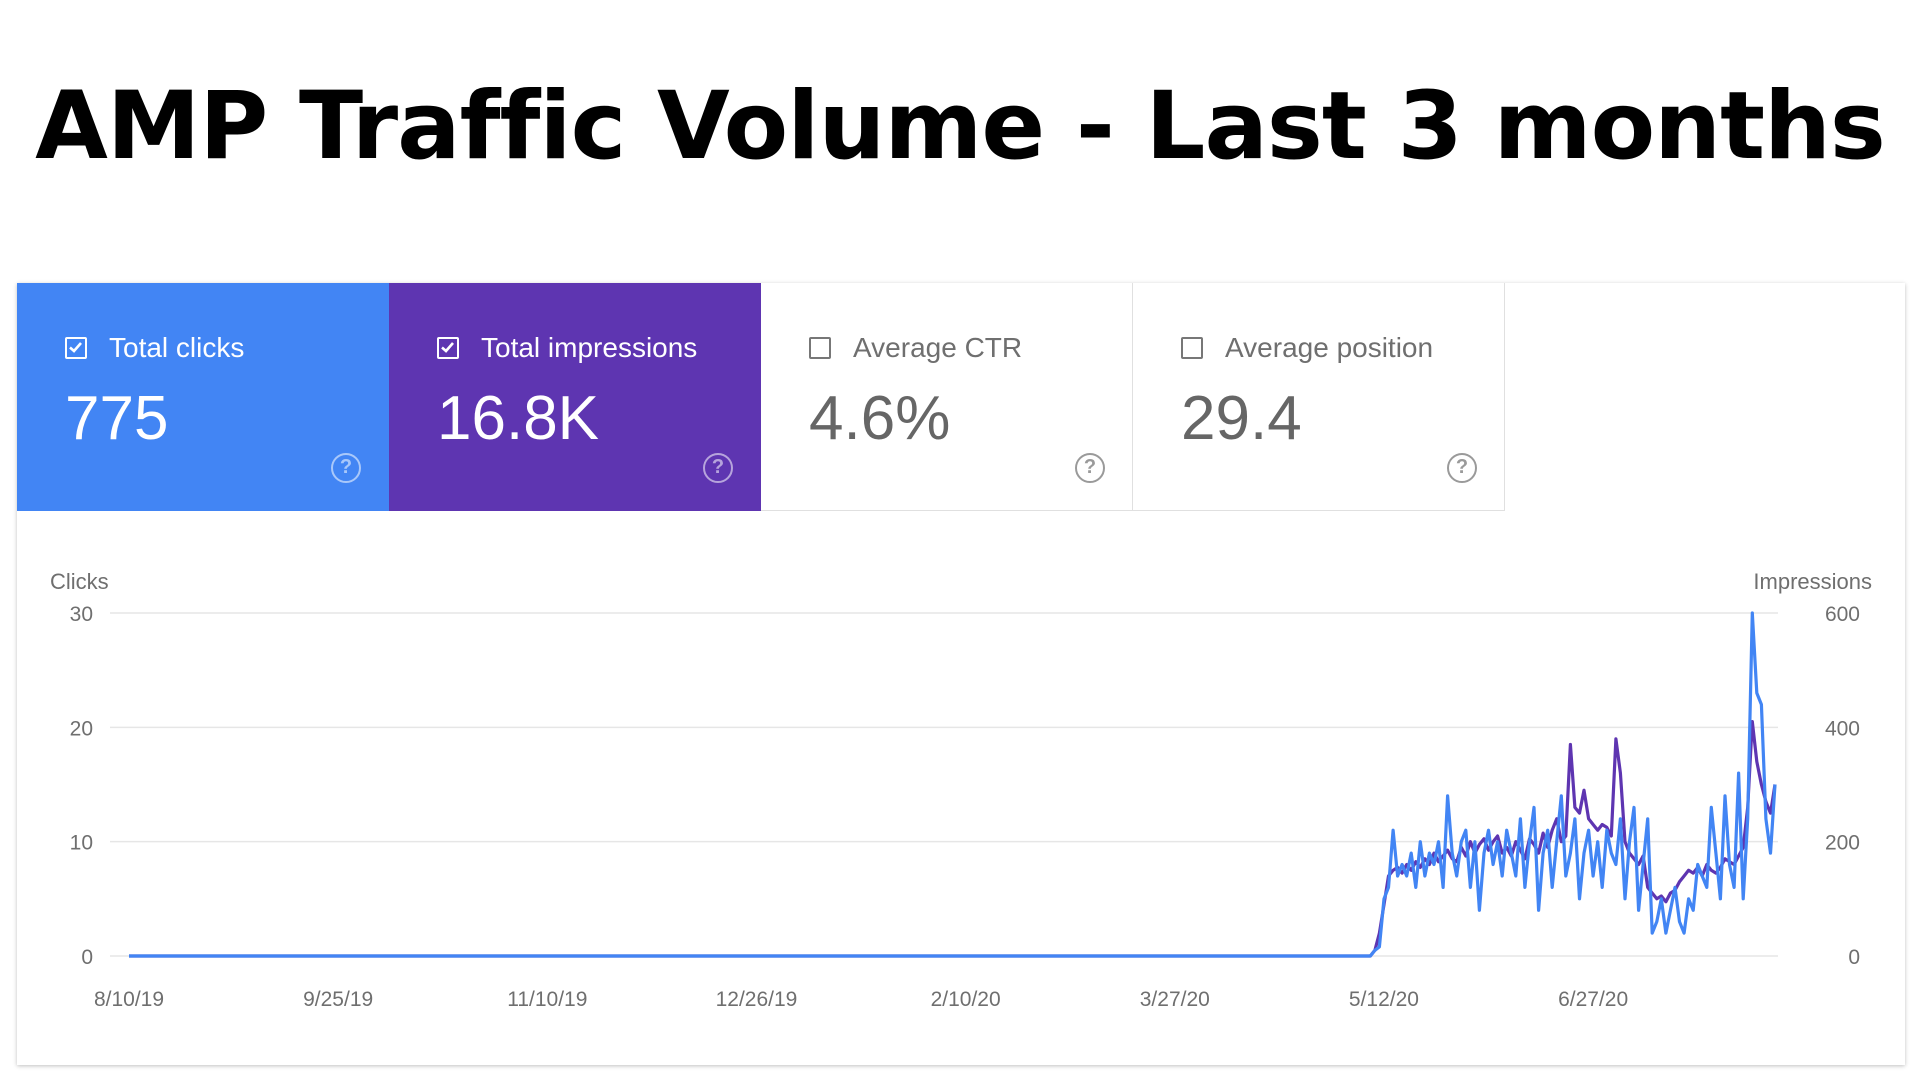 Image resolution: width=1920 pixels, height=1080 pixels. I want to click on x-tick-label: 6/27/20, so click(1593, 999).